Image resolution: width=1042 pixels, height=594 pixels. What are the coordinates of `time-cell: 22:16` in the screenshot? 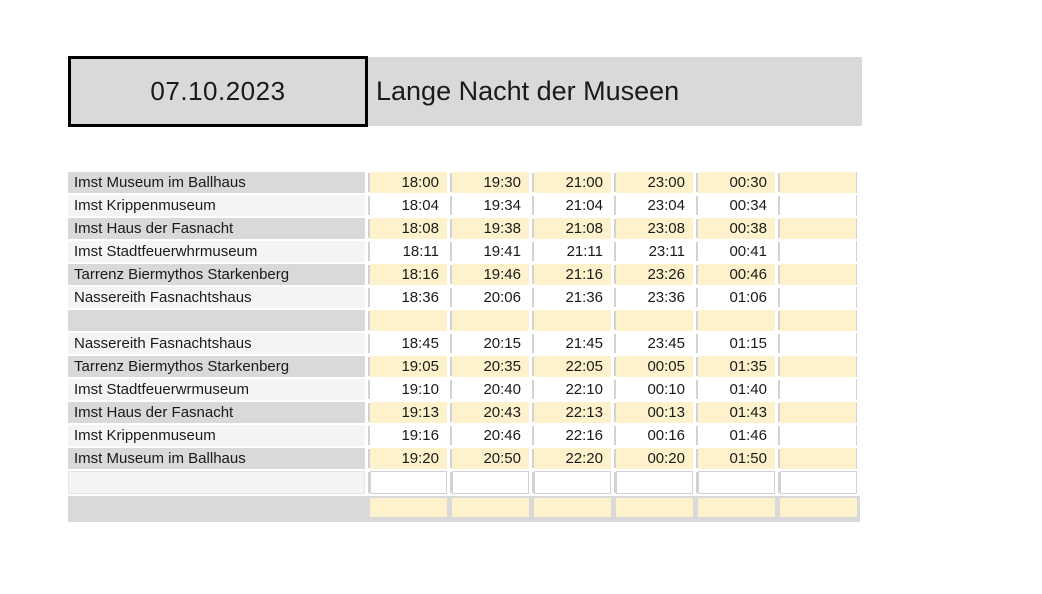 It's located at (572, 435).